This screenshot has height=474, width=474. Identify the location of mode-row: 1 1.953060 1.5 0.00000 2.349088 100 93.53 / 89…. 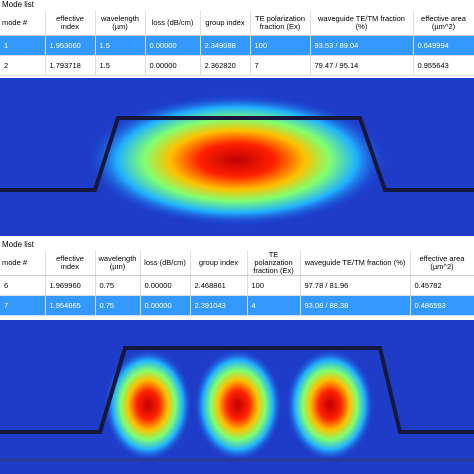
(237, 45).